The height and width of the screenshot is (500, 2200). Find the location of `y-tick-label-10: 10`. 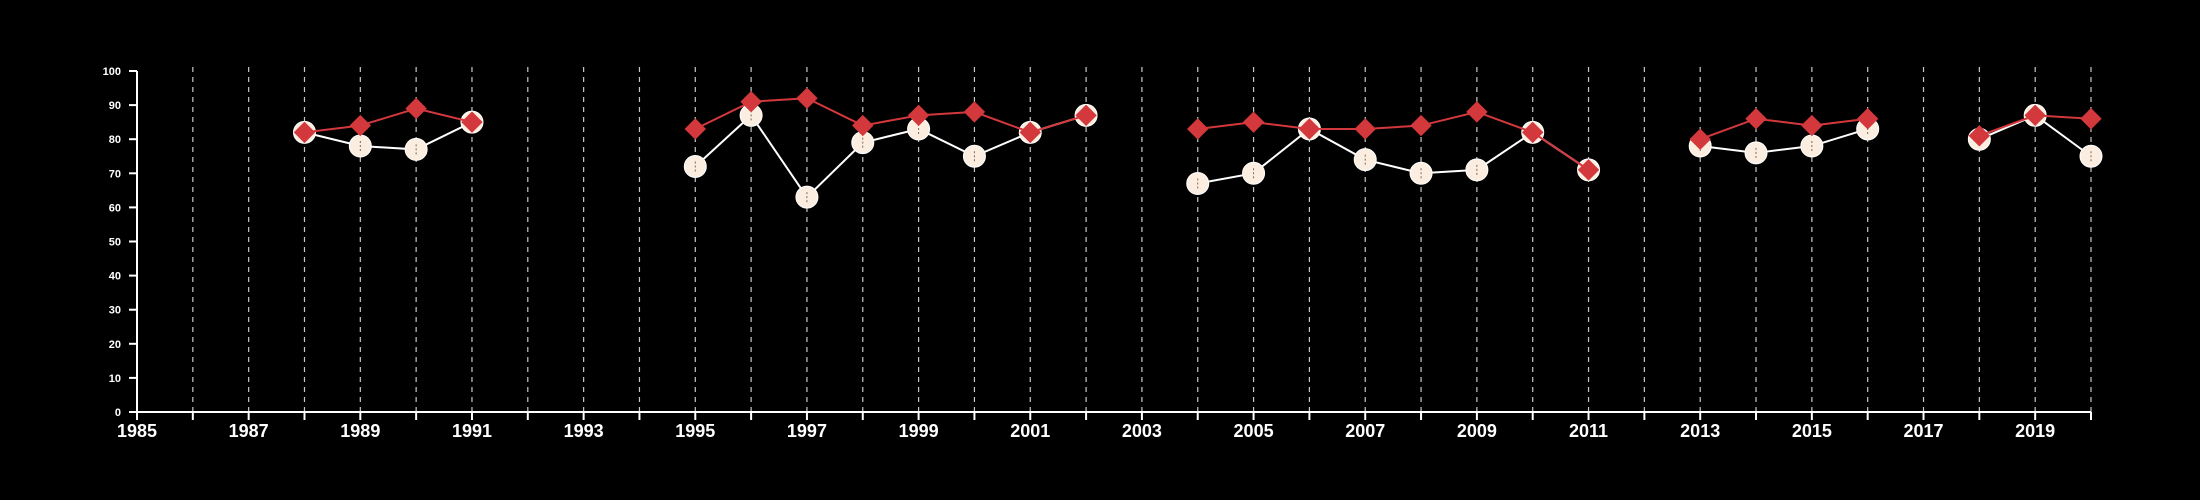

y-tick-label-10: 10 is located at coordinates (115, 379).